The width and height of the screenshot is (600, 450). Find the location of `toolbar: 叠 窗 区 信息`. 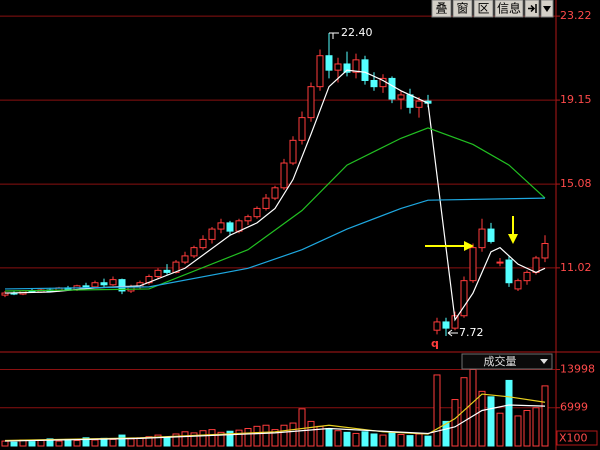

toolbar: 叠 窗 区 信息 is located at coordinates (492, 9).